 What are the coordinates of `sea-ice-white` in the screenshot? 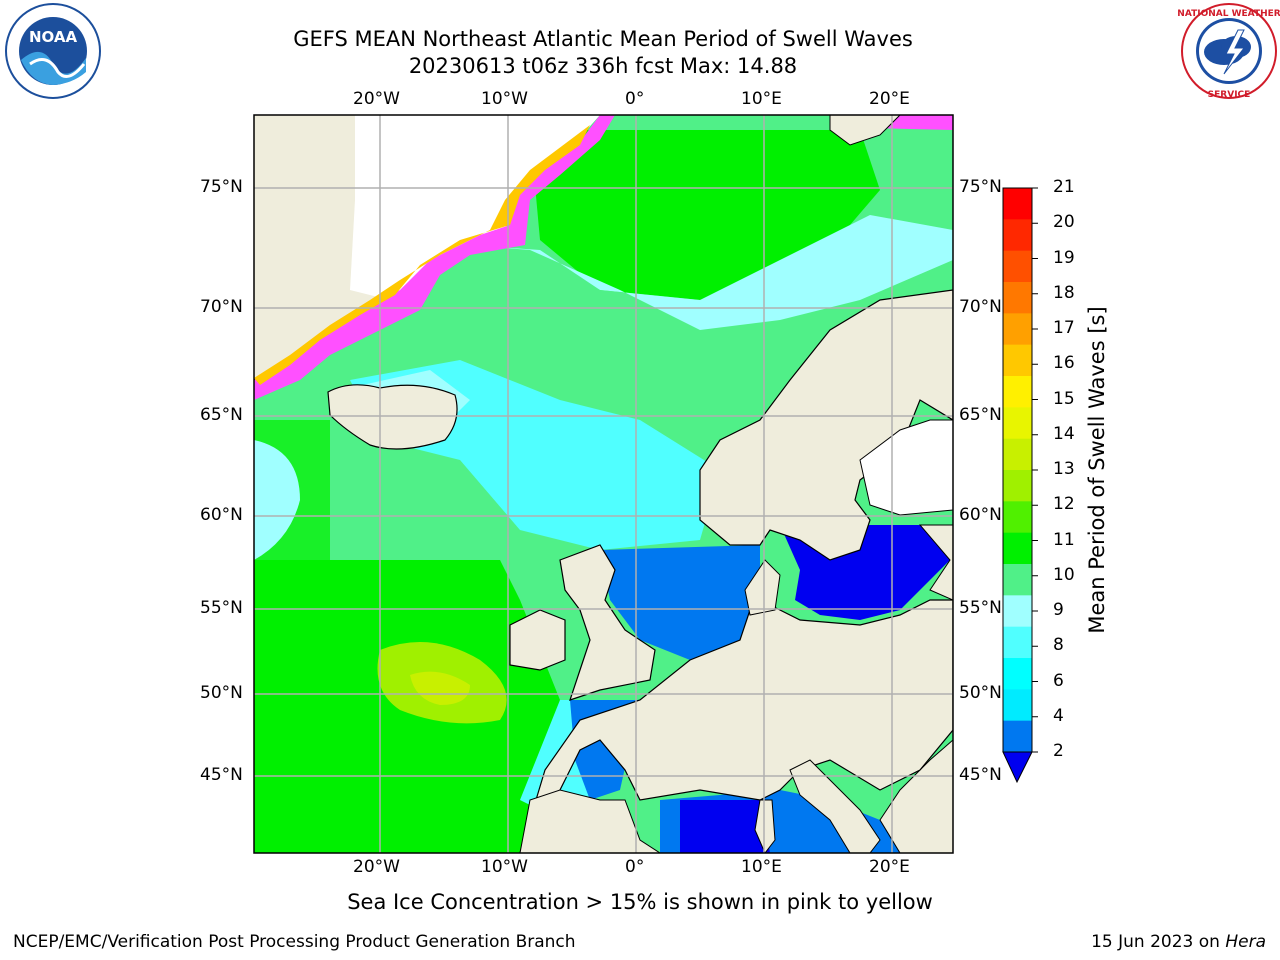 It's located at (475, 207).